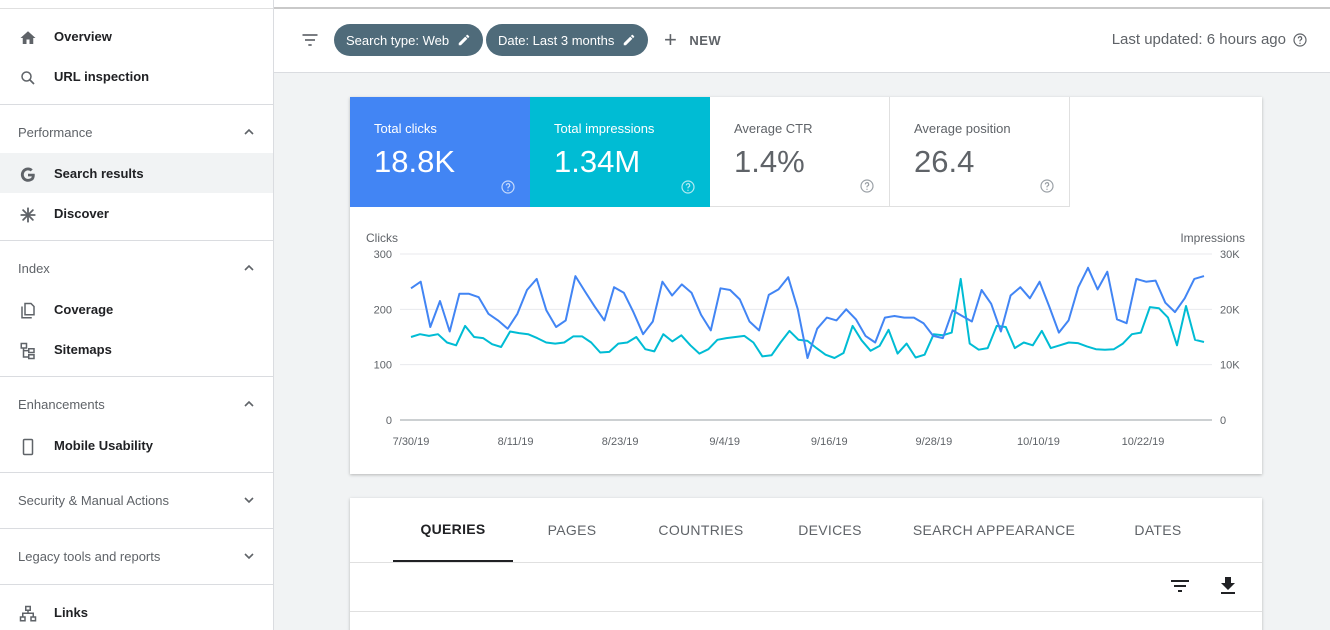 This screenshot has height=630, width=1330. What do you see at coordinates (415, 161) in the screenshot?
I see `metric-value: 18.8K` at bounding box center [415, 161].